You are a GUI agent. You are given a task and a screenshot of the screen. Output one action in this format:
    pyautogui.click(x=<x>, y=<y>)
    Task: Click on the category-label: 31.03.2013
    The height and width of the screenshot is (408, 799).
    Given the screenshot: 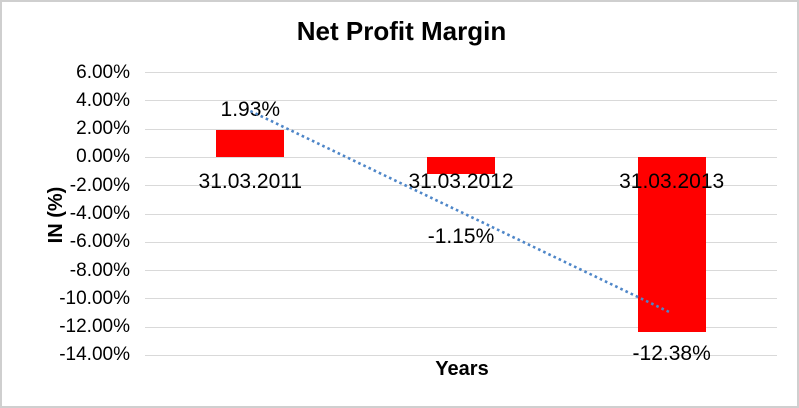 What is the action you would take?
    pyautogui.click(x=672, y=181)
    